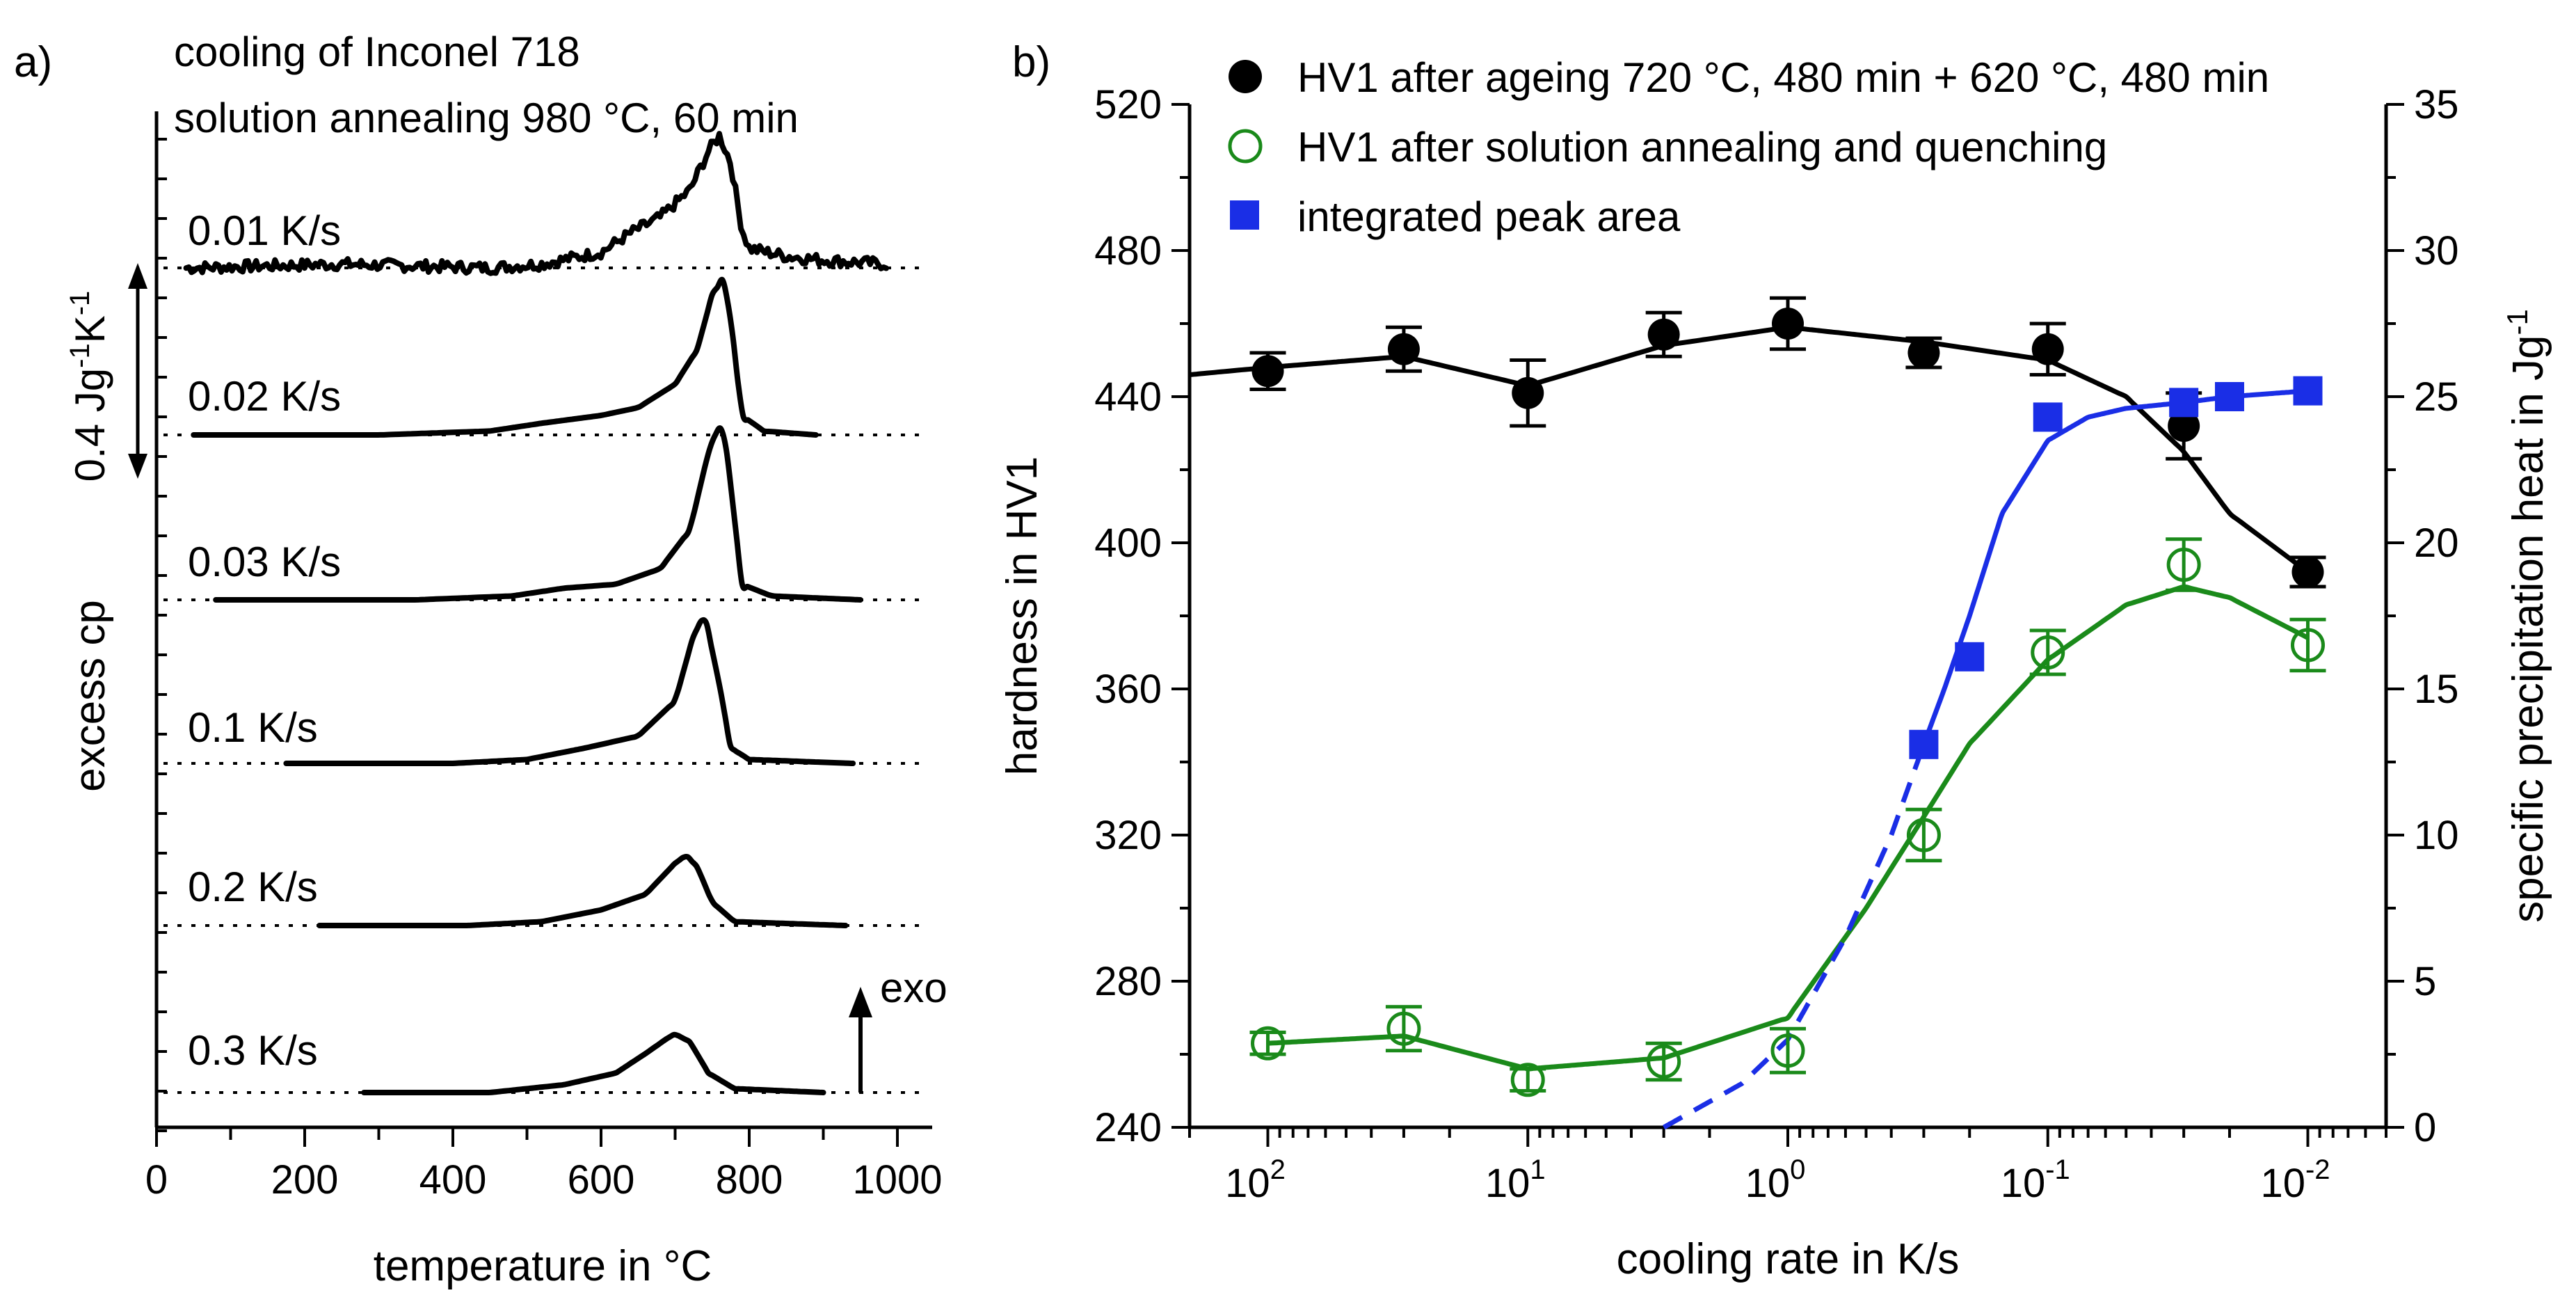  Describe the element at coordinates (897, 1179) in the screenshot. I see `panel-a-x-tick-label: 1000` at that location.